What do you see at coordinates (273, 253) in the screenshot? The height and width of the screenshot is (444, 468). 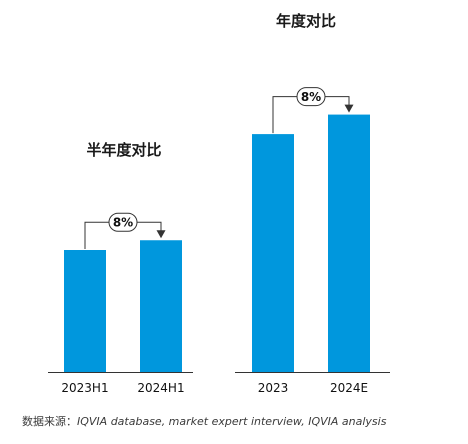 I see `bar-2023` at bounding box center [273, 253].